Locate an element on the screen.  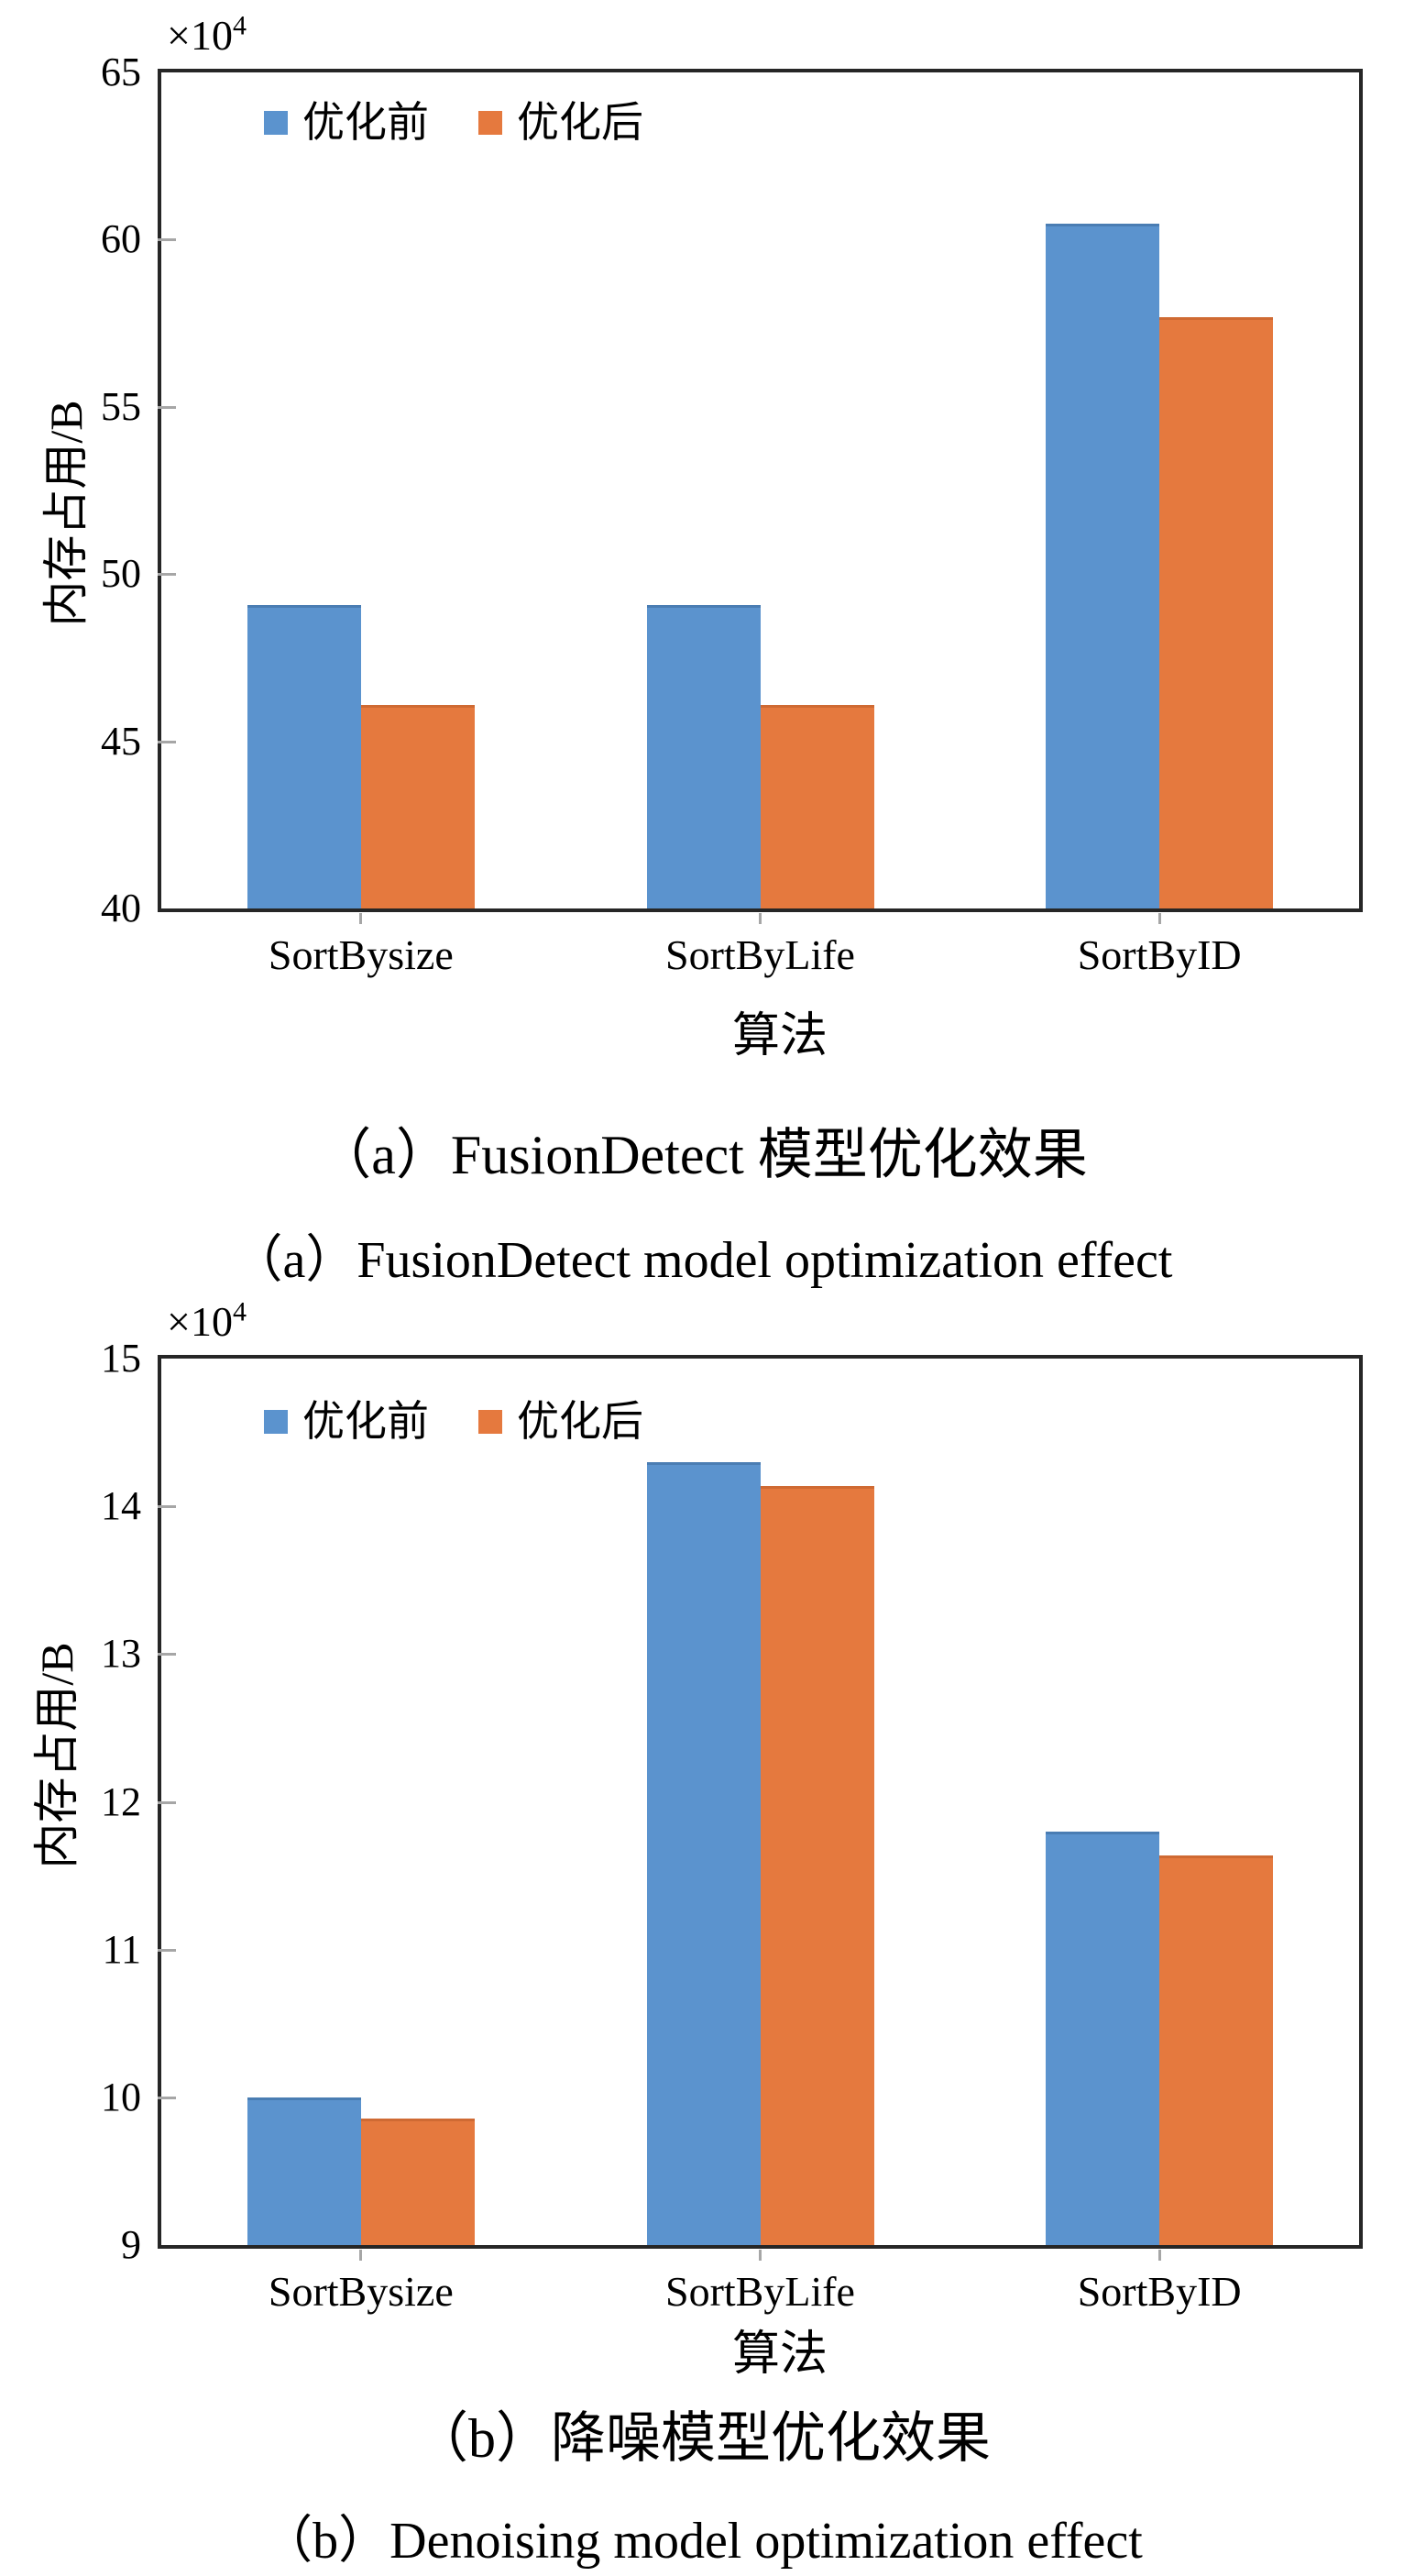
legend-item-before-a: 优化前 is located at coordinates (346, 123).